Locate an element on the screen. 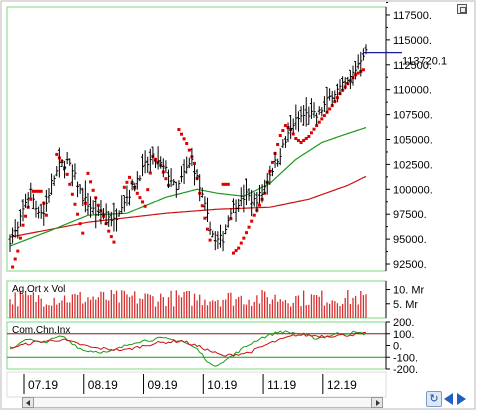 The width and height of the screenshot is (477, 412). arrow-right-icon is located at coordinates (378, 403).